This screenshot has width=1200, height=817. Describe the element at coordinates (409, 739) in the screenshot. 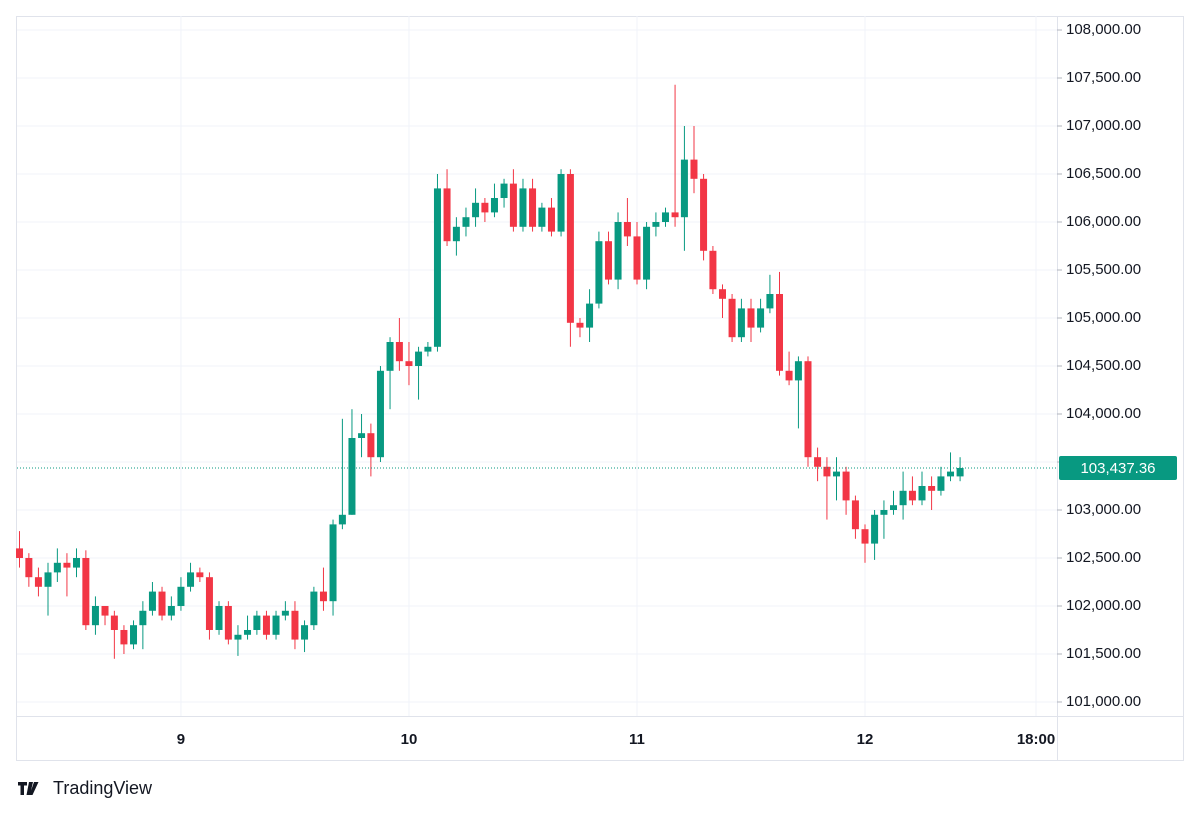

I see `x-tick-label: 10` at that location.